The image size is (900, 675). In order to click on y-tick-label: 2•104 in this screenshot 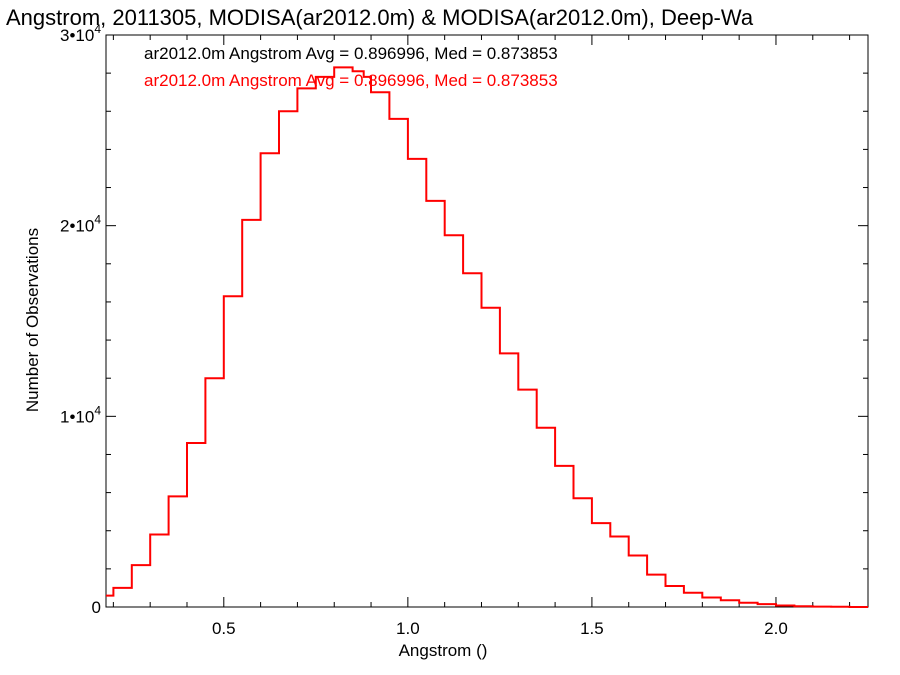, I will do `click(80, 224)`.